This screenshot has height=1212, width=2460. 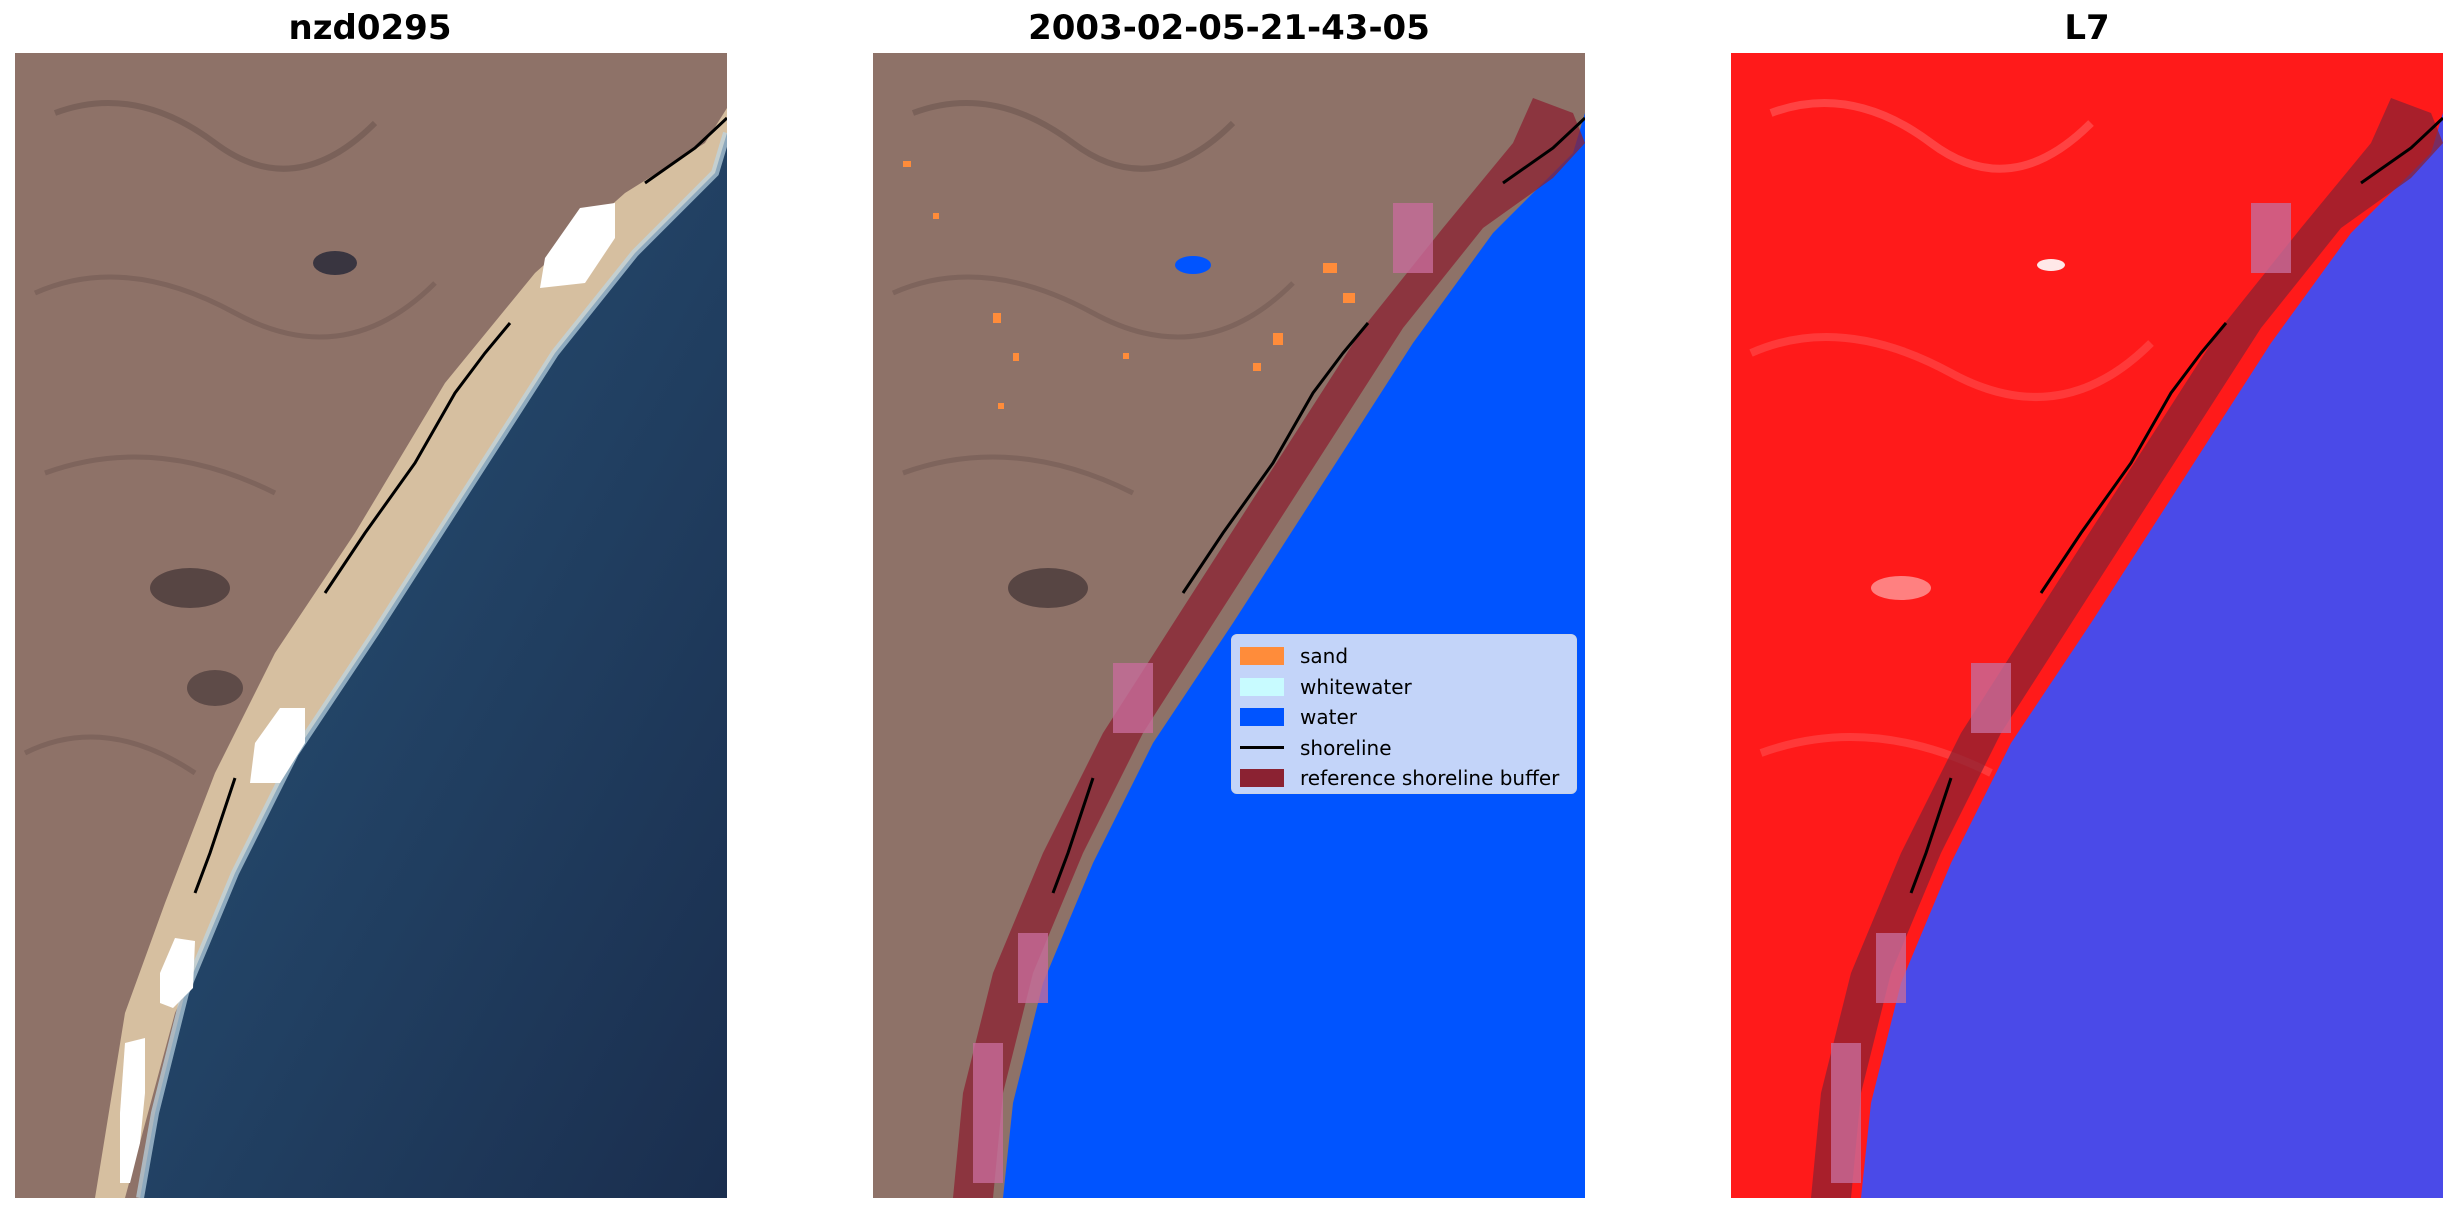 What do you see at coordinates (1262, 778) in the screenshot?
I see `legend-swatch-buffer` at bounding box center [1262, 778].